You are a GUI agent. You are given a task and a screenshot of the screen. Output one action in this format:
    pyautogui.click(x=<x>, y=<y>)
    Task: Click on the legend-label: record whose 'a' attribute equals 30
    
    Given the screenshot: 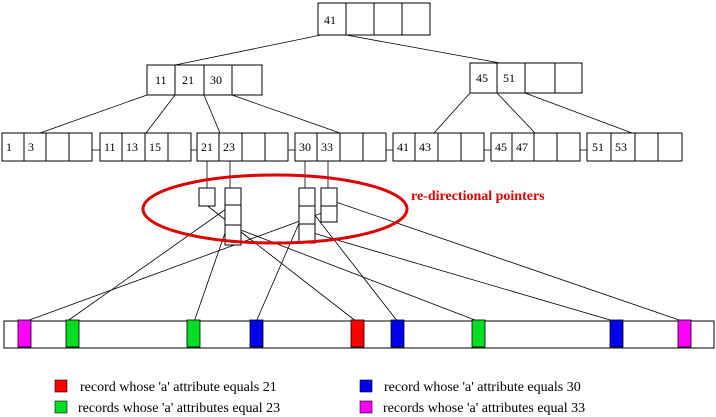 What is the action you would take?
    pyautogui.click(x=482, y=387)
    